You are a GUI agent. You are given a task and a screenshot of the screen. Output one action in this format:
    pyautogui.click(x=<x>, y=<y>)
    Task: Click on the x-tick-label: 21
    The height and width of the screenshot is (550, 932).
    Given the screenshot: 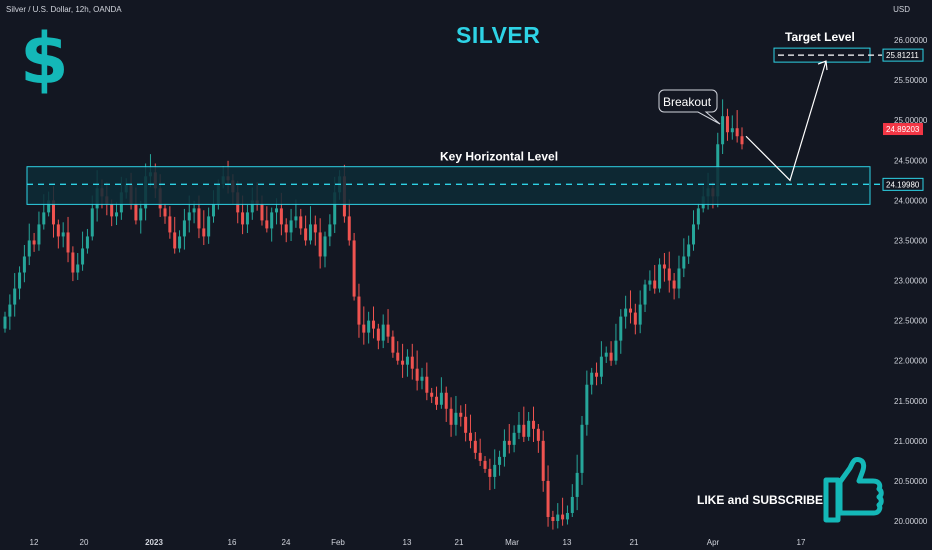 What is the action you would take?
    pyautogui.click(x=634, y=542)
    